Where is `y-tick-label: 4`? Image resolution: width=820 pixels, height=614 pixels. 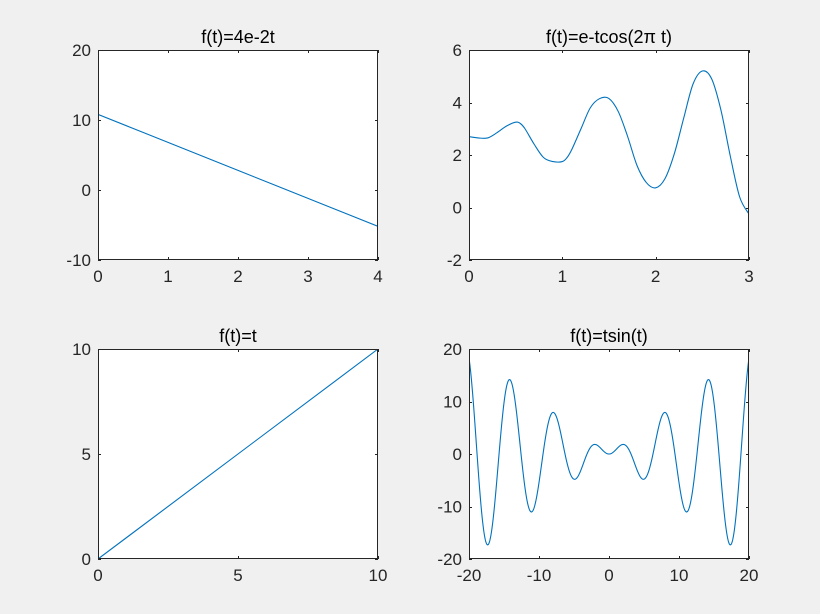
y-tick-label: 4 is located at coordinates (457, 103).